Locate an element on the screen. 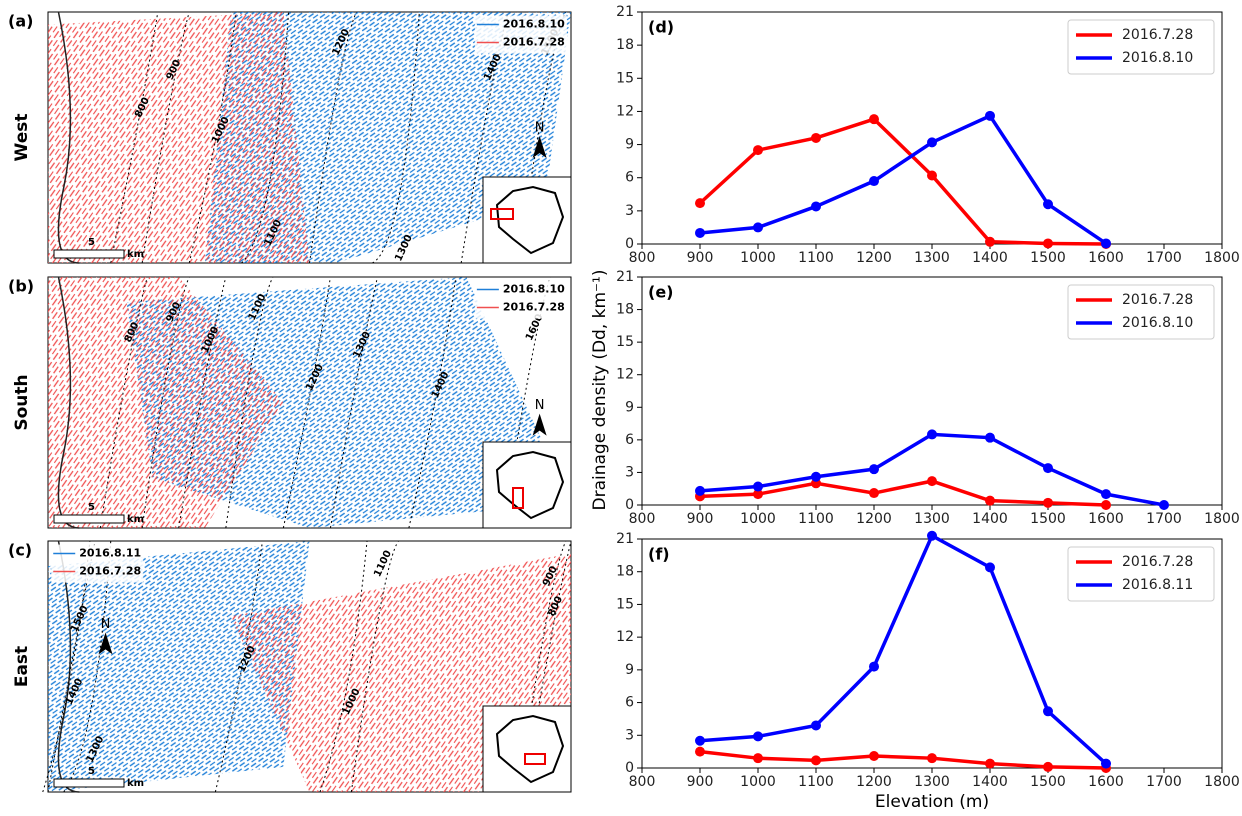 This screenshot has height=816, width=1242. region-label: South is located at coordinates (22, 402).